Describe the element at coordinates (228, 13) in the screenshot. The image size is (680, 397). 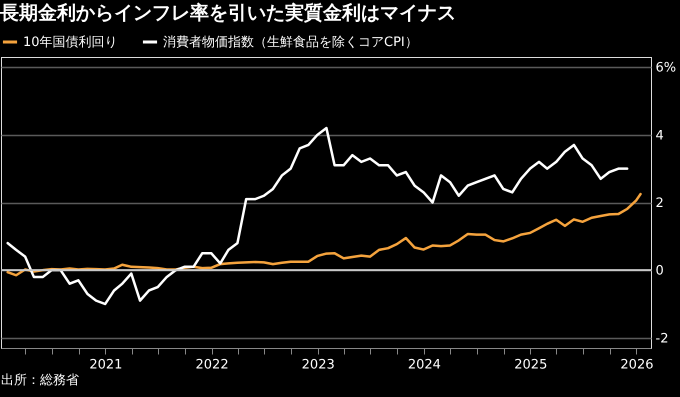
I see `chart-title: 長期金利からインフレ率を引いた実質金利はマイナス` at that location.